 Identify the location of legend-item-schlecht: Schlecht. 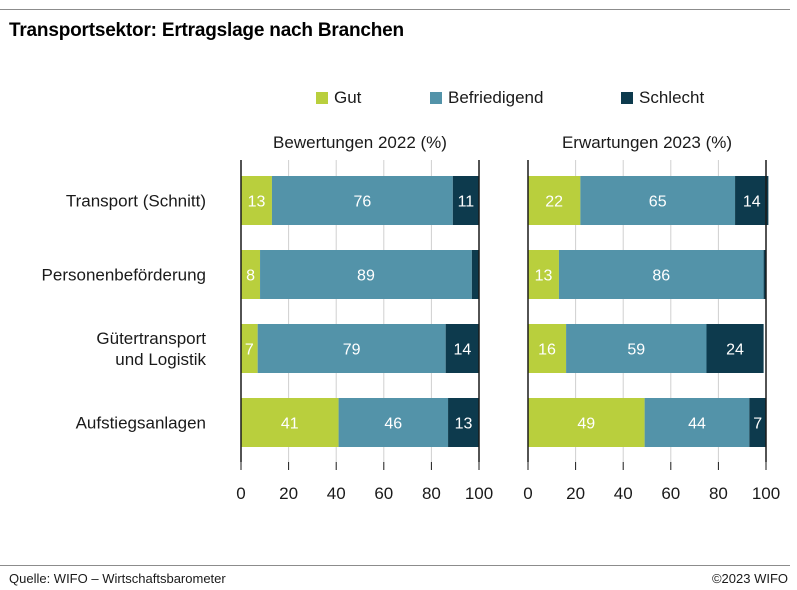
(662, 98).